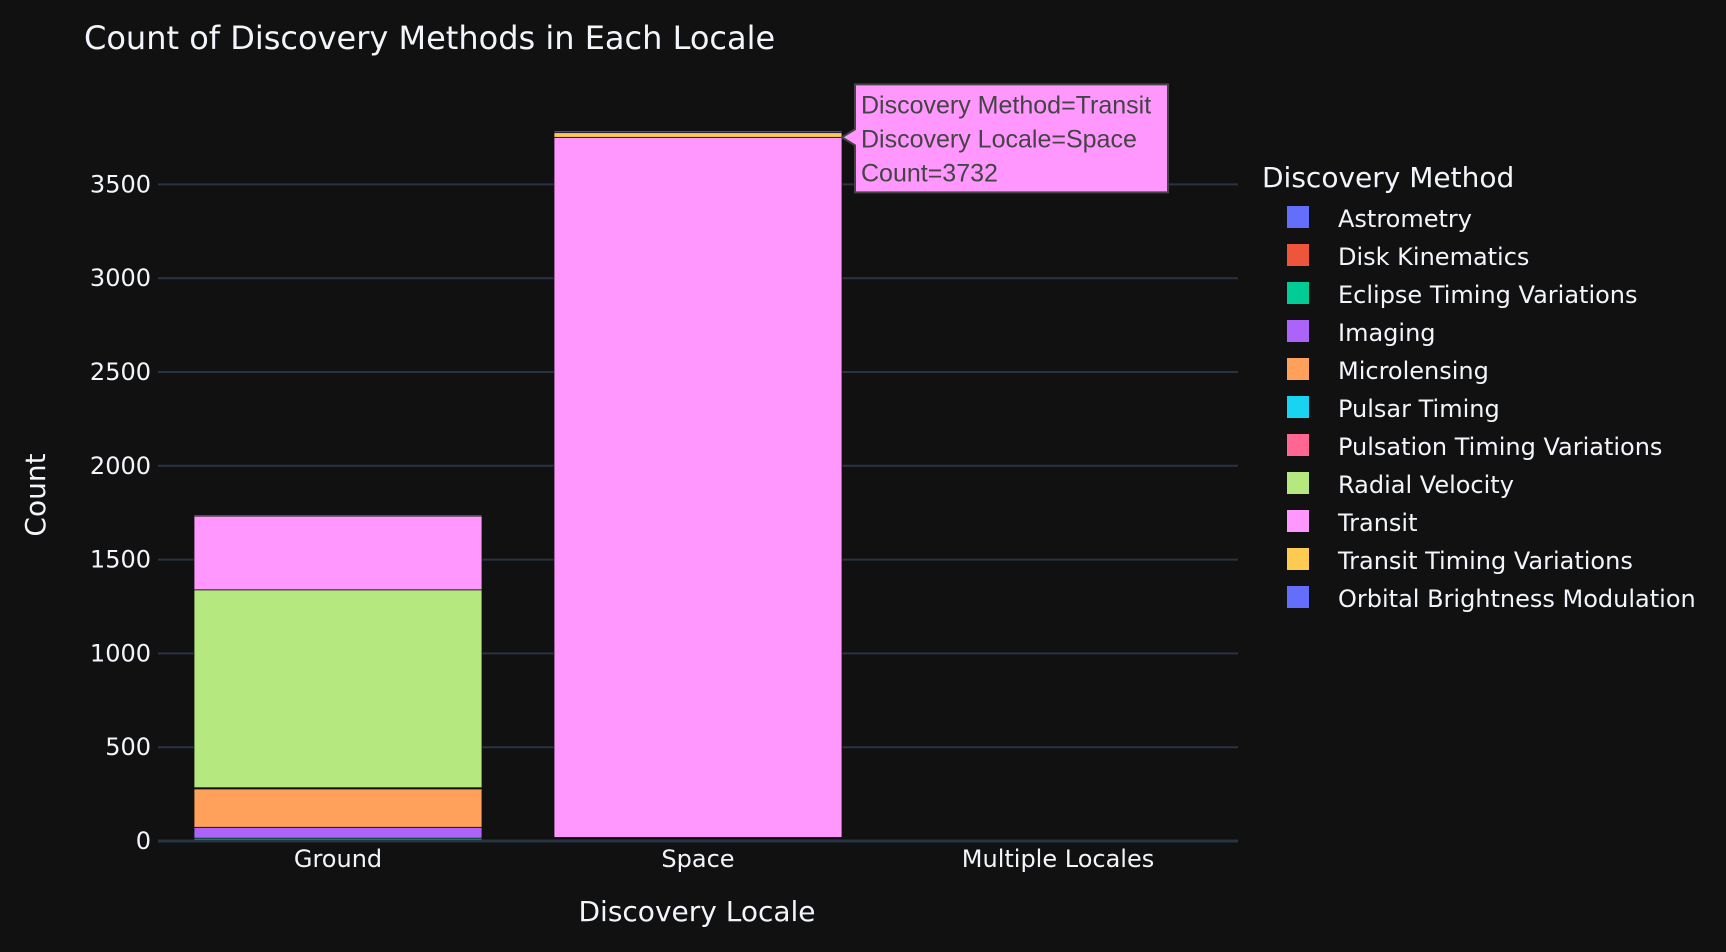  I want to click on x-tick-label: Ground, so click(338, 859).